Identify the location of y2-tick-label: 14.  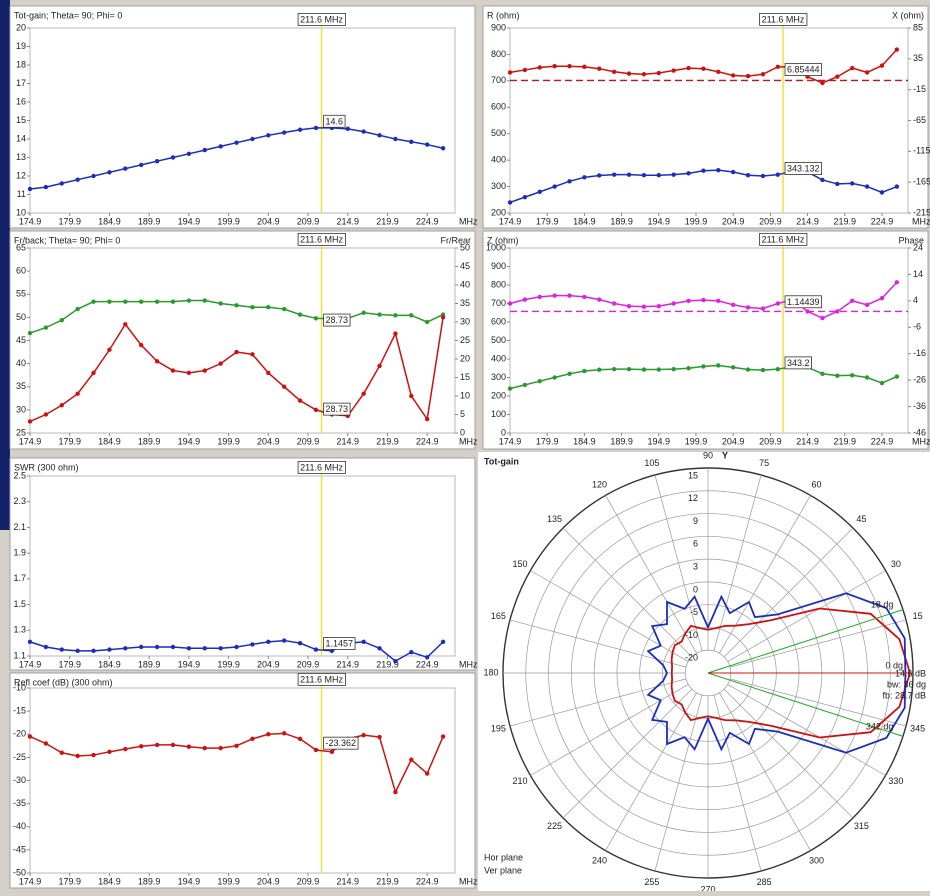
(918, 274).